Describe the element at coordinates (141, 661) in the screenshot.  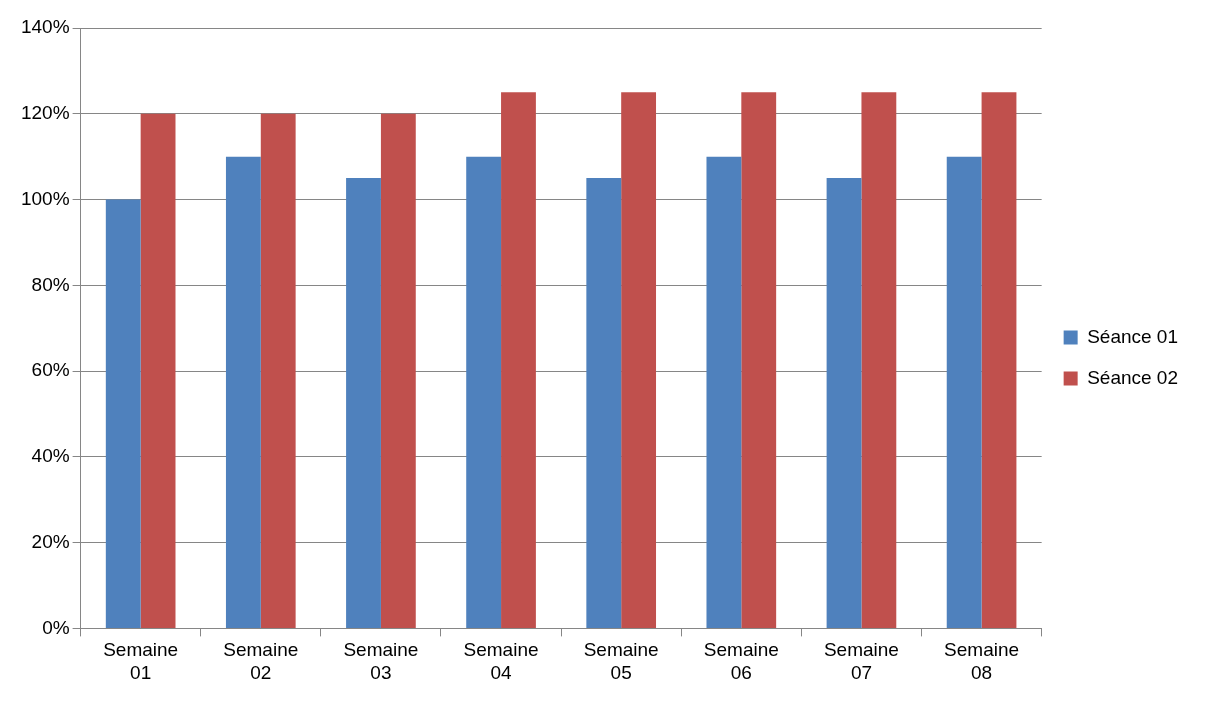
I see `x-tick-label: Semaine 01` at that location.